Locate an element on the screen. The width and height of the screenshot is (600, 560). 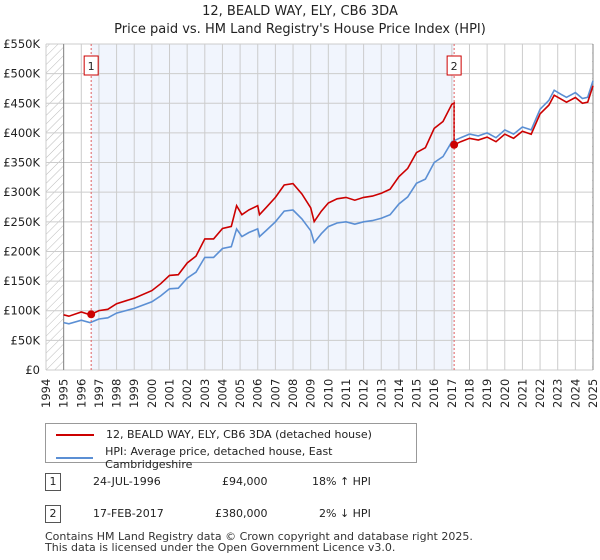
x-tick-label: 2019 is located at coordinates (487, 393).